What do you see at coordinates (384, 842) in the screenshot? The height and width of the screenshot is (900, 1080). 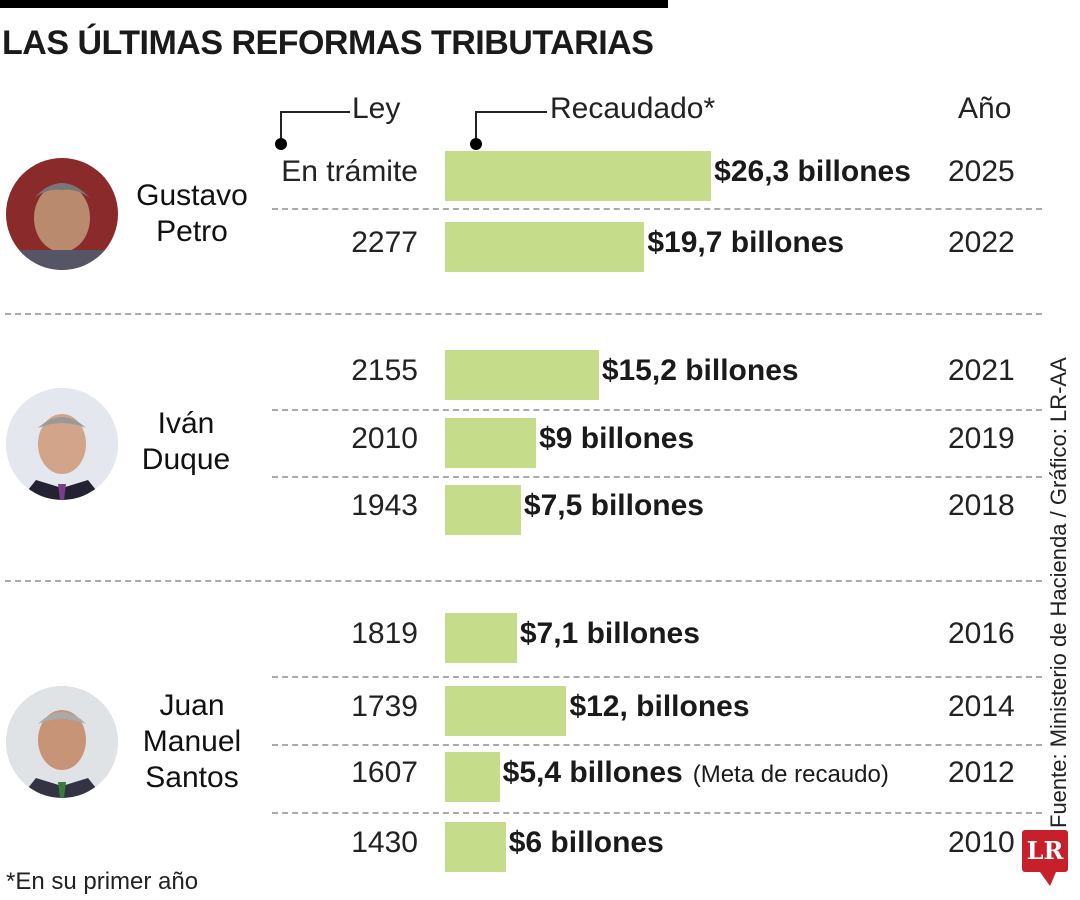 I see `ley-label: 1430` at bounding box center [384, 842].